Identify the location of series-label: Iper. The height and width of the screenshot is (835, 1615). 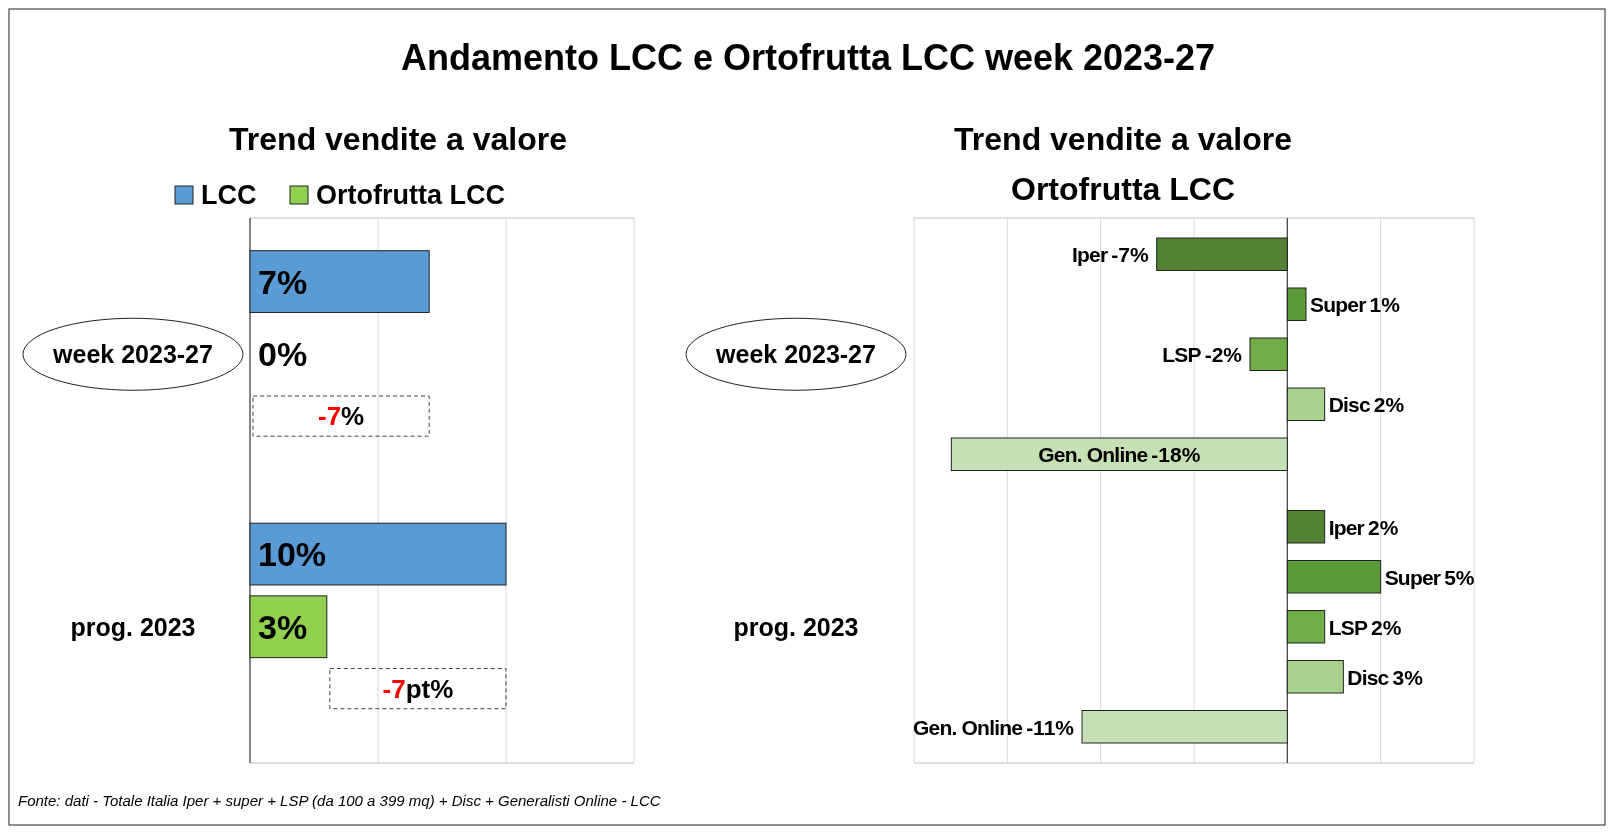
(1346, 527).